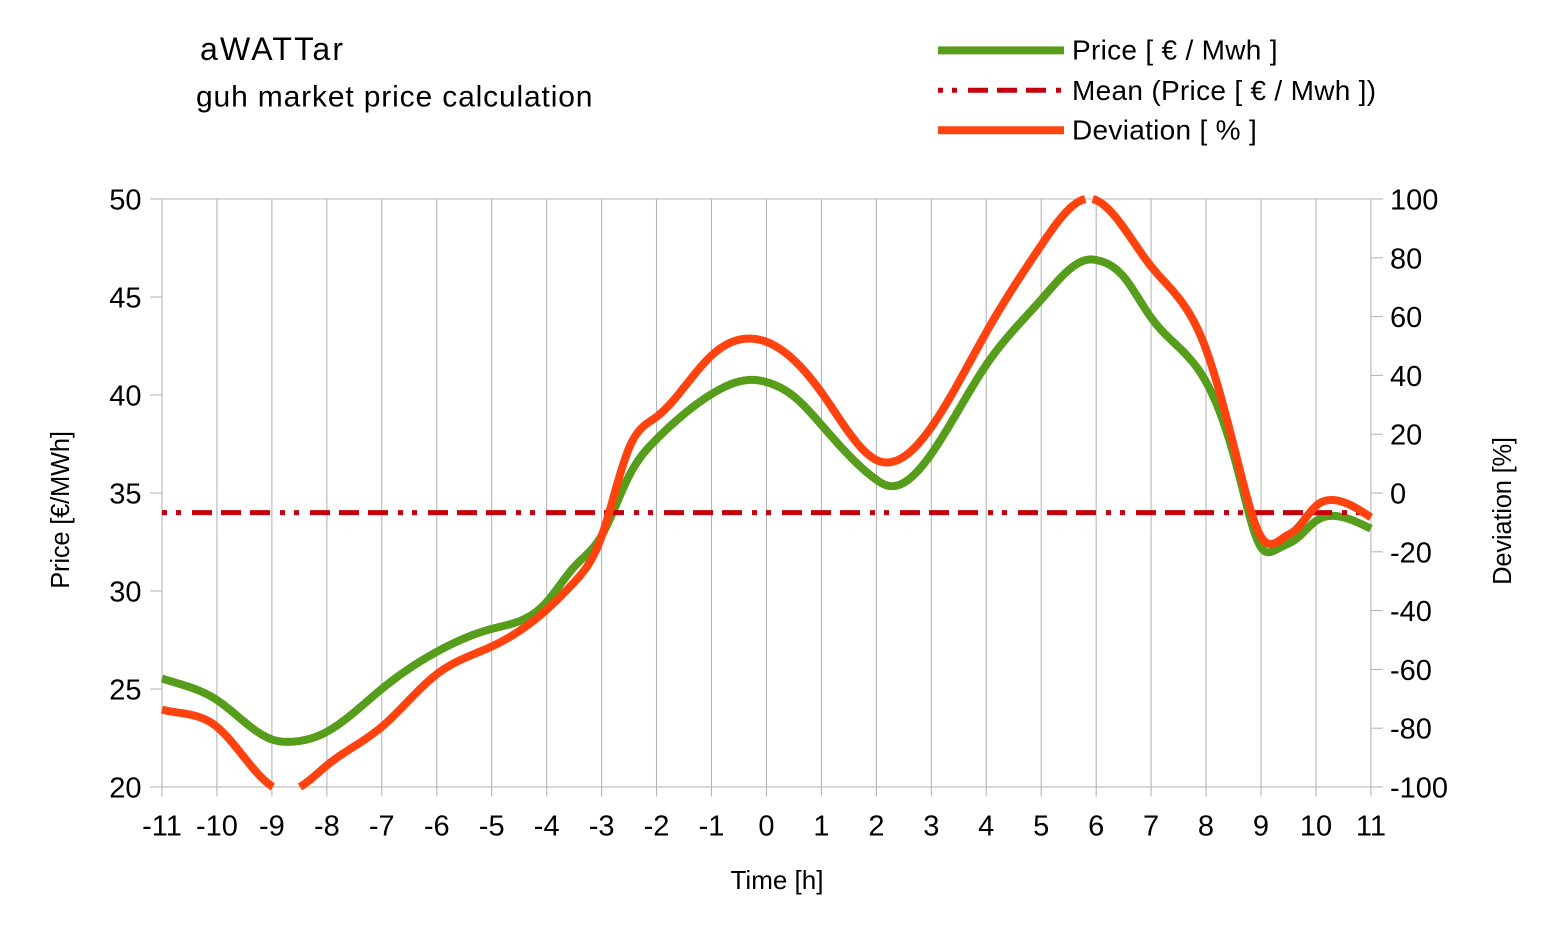  What do you see at coordinates (492, 827) in the screenshot?
I see `svg-text: -5` at bounding box center [492, 827].